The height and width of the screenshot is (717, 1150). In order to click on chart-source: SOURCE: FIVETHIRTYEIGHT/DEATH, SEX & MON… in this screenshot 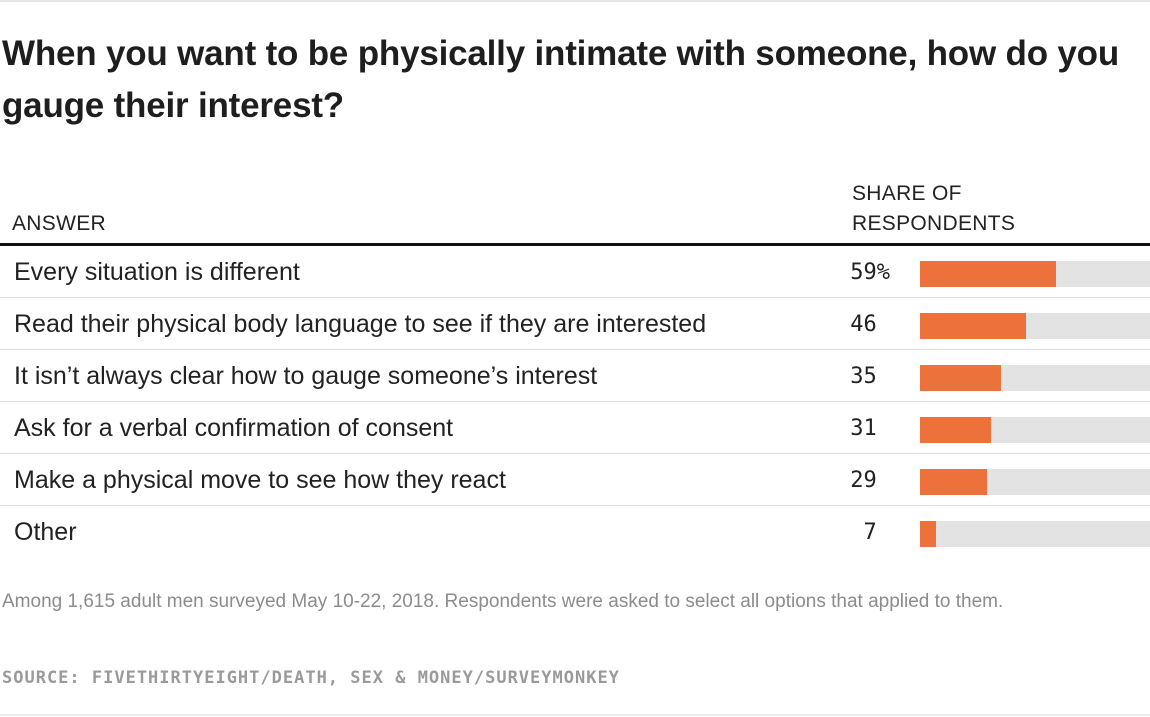, I will do `click(311, 678)`.